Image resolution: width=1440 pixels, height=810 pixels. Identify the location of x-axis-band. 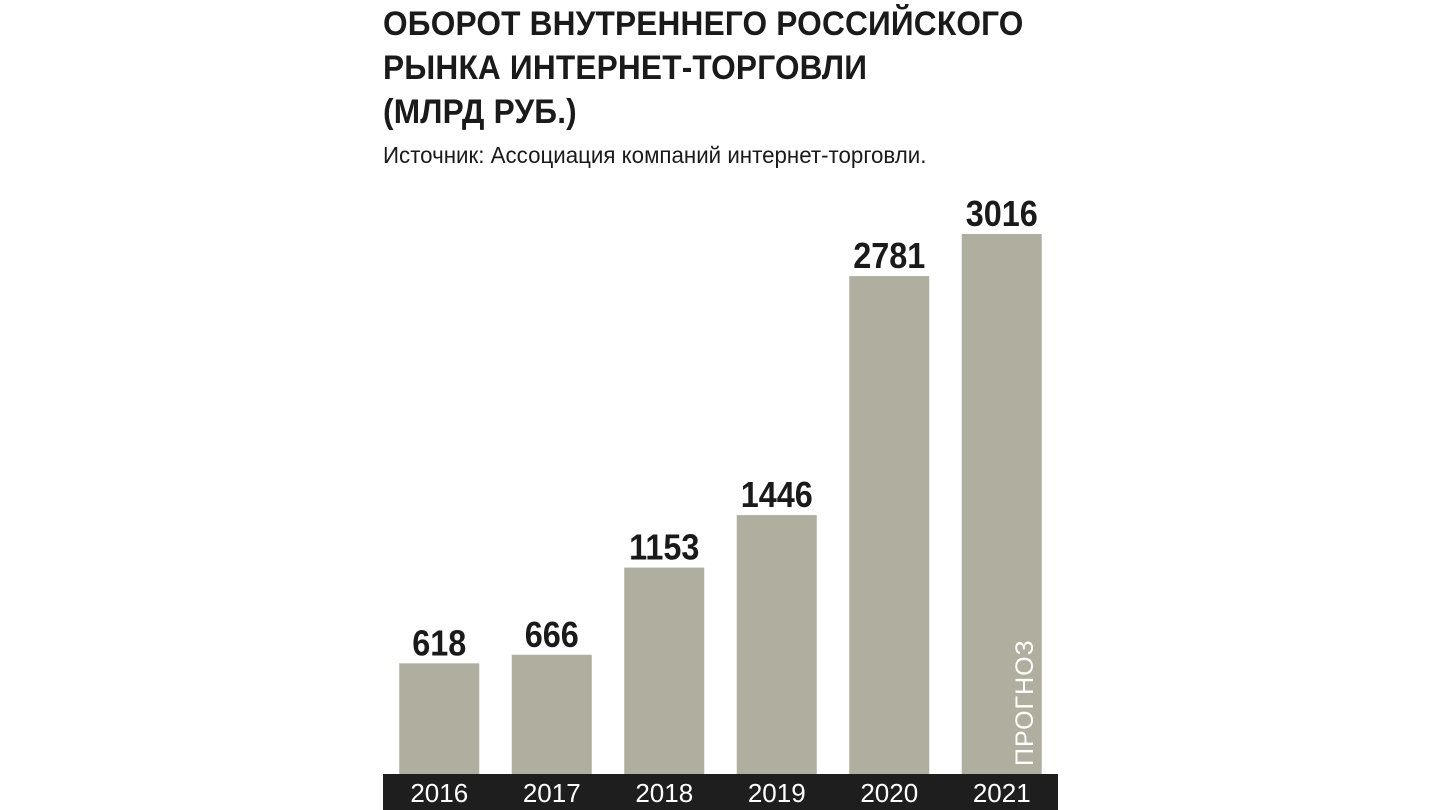
(720, 792).